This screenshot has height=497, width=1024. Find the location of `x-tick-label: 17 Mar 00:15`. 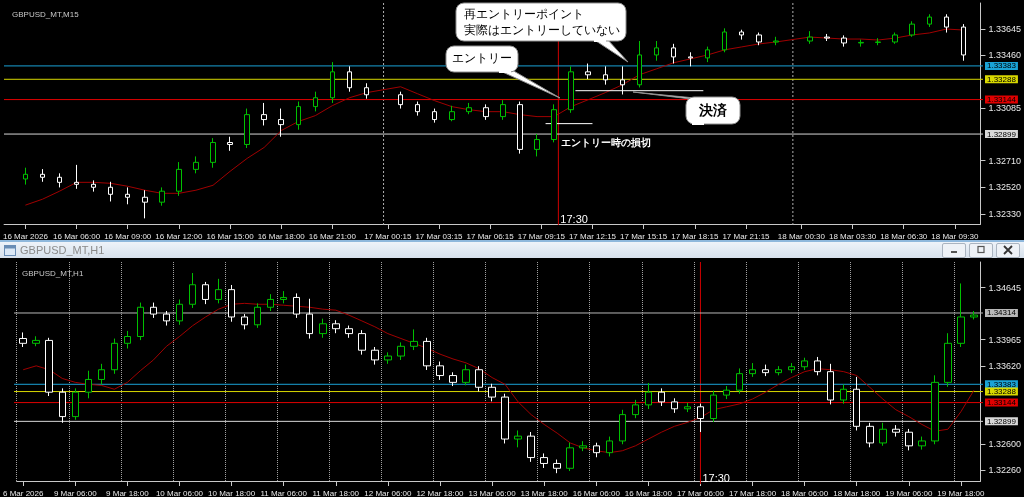

x-tick-label: 17 Mar 00:15 is located at coordinates (388, 236).